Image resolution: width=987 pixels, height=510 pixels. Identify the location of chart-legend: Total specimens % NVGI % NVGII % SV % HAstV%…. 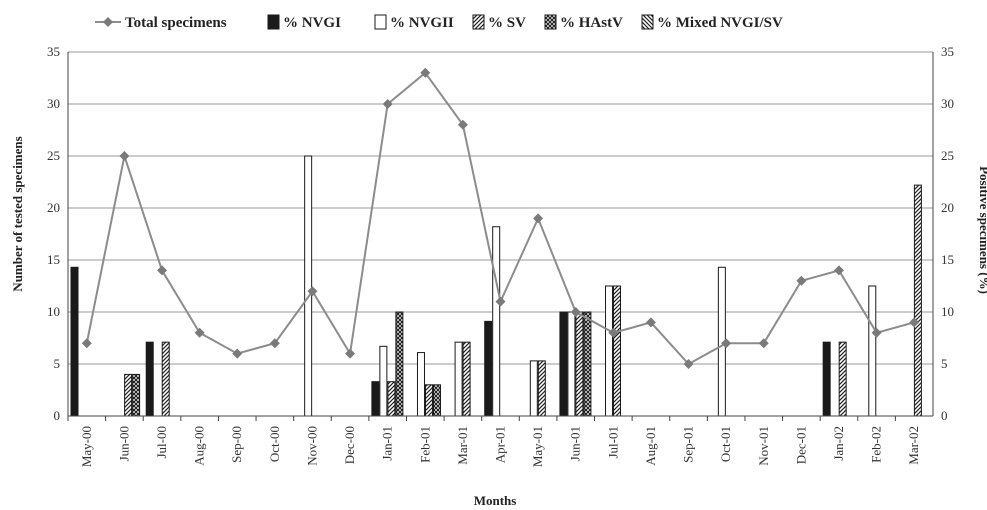
(439, 22).